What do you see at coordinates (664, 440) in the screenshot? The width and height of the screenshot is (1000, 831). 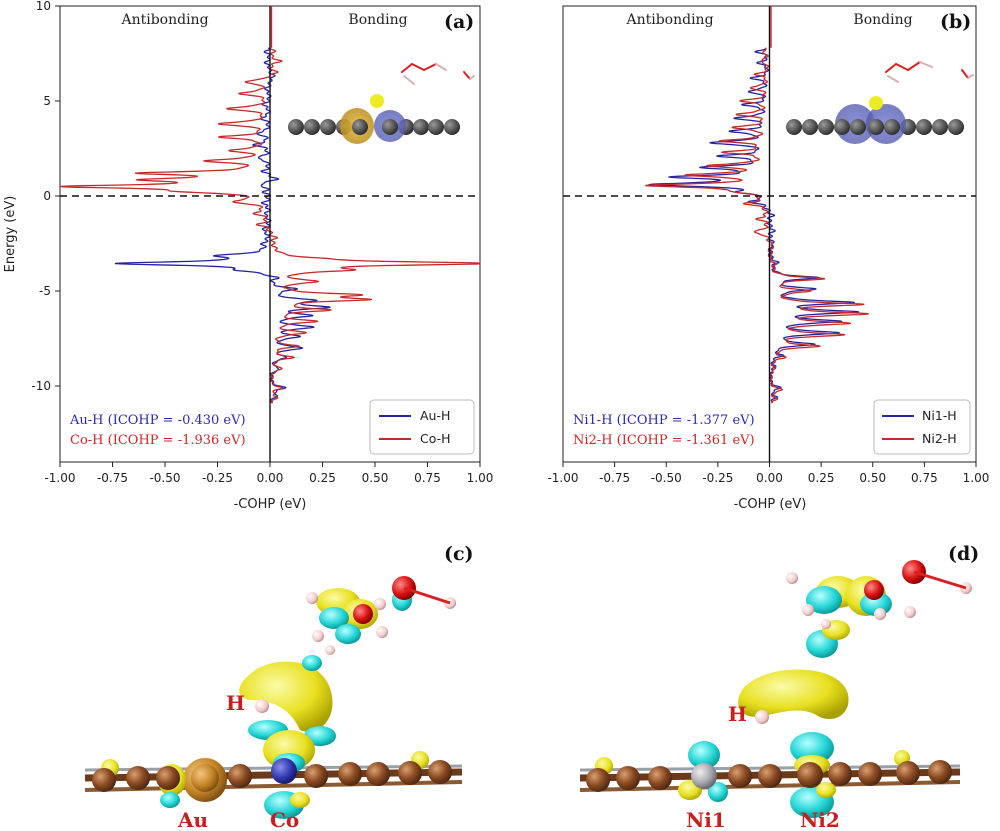 I see `icohp-annotation-2: Ni2-H (ICOHP = -1.361 eV)` at bounding box center [664, 440].